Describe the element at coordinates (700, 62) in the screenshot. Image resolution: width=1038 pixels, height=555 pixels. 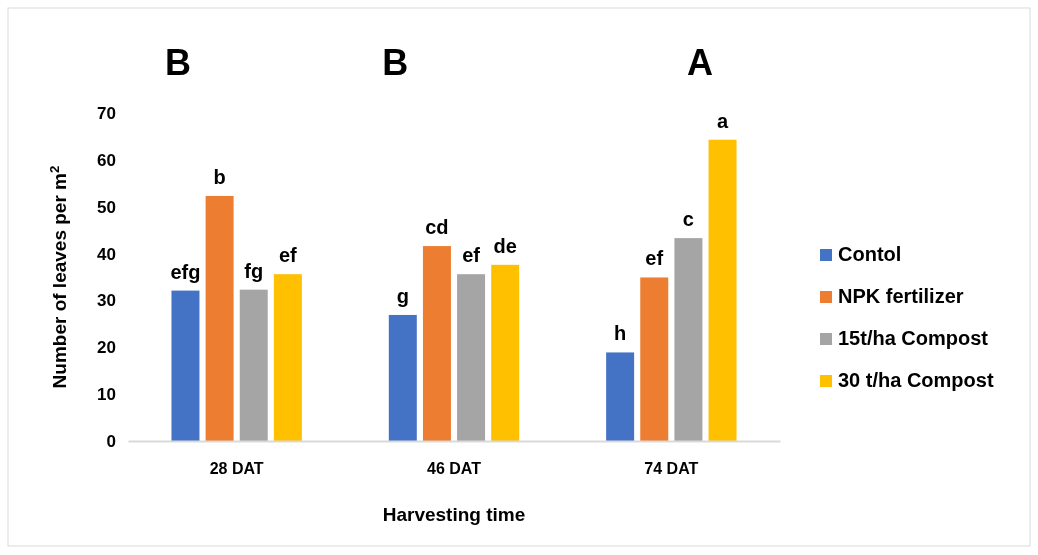
I see `text: A` at that location.